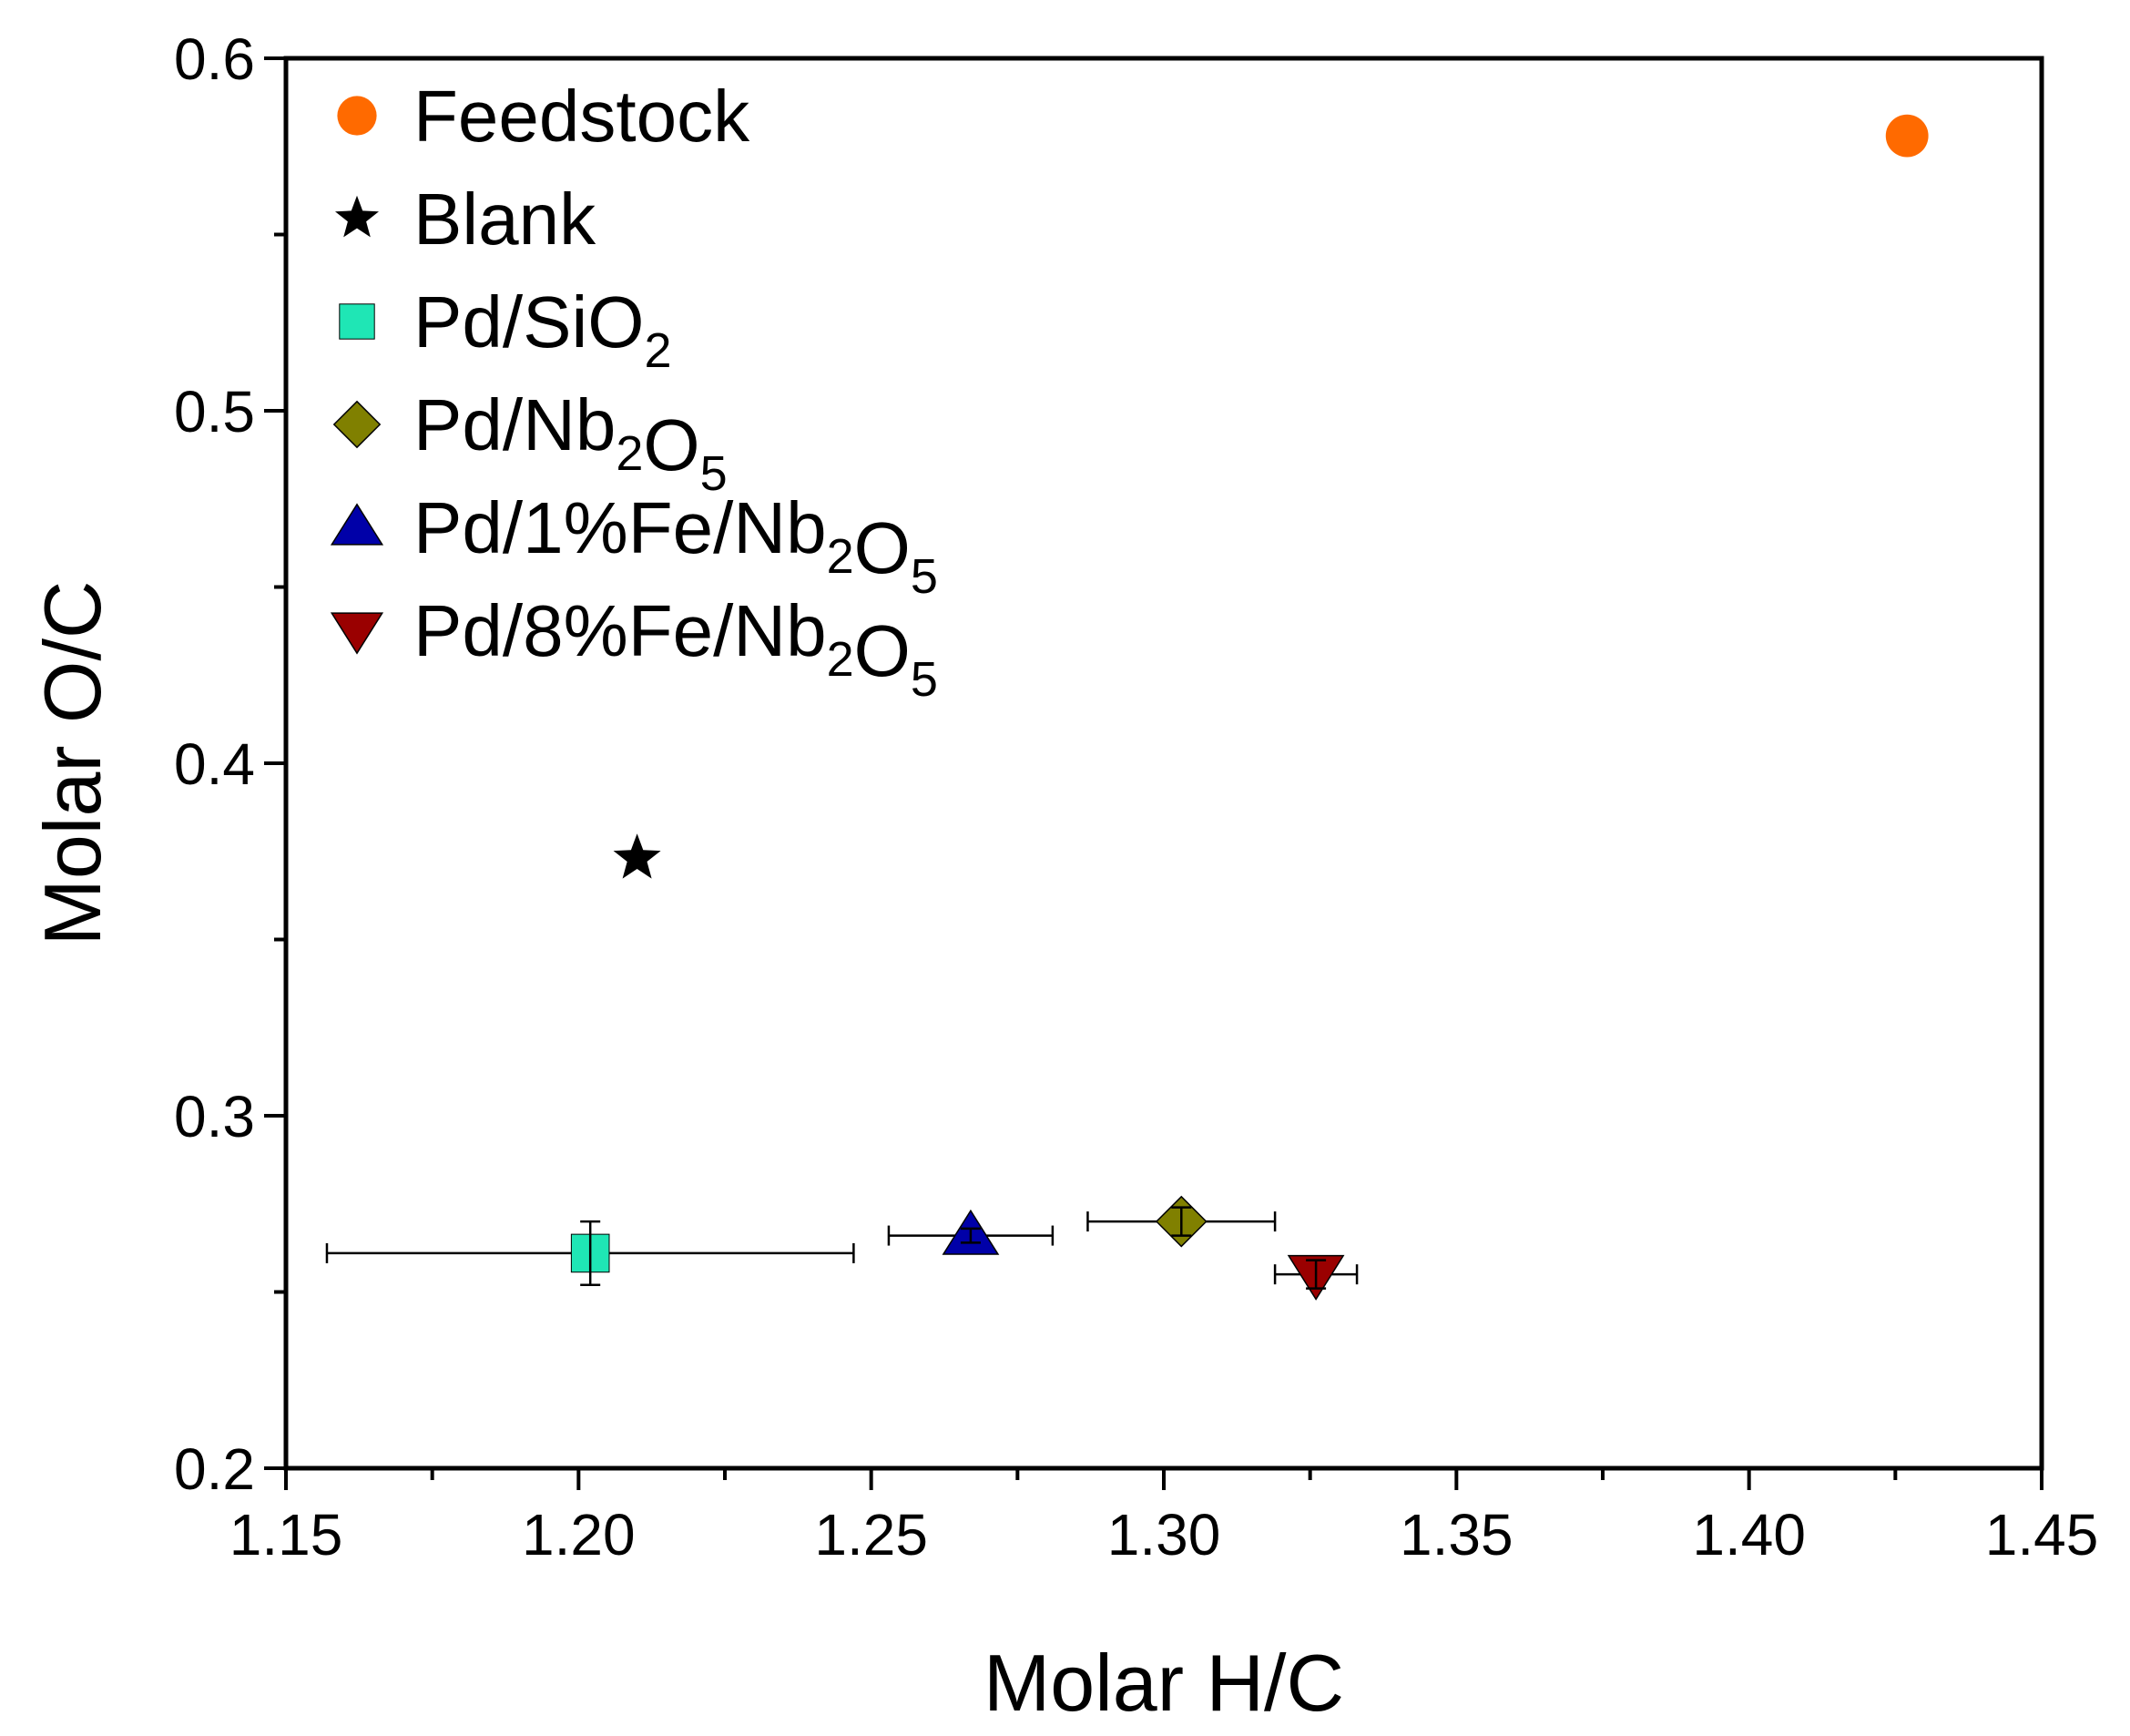 This screenshot has height=1736, width=2130. What do you see at coordinates (1164, 1535) in the screenshot?
I see `x-tick-label: 1.30` at bounding box center [1164, 1535].